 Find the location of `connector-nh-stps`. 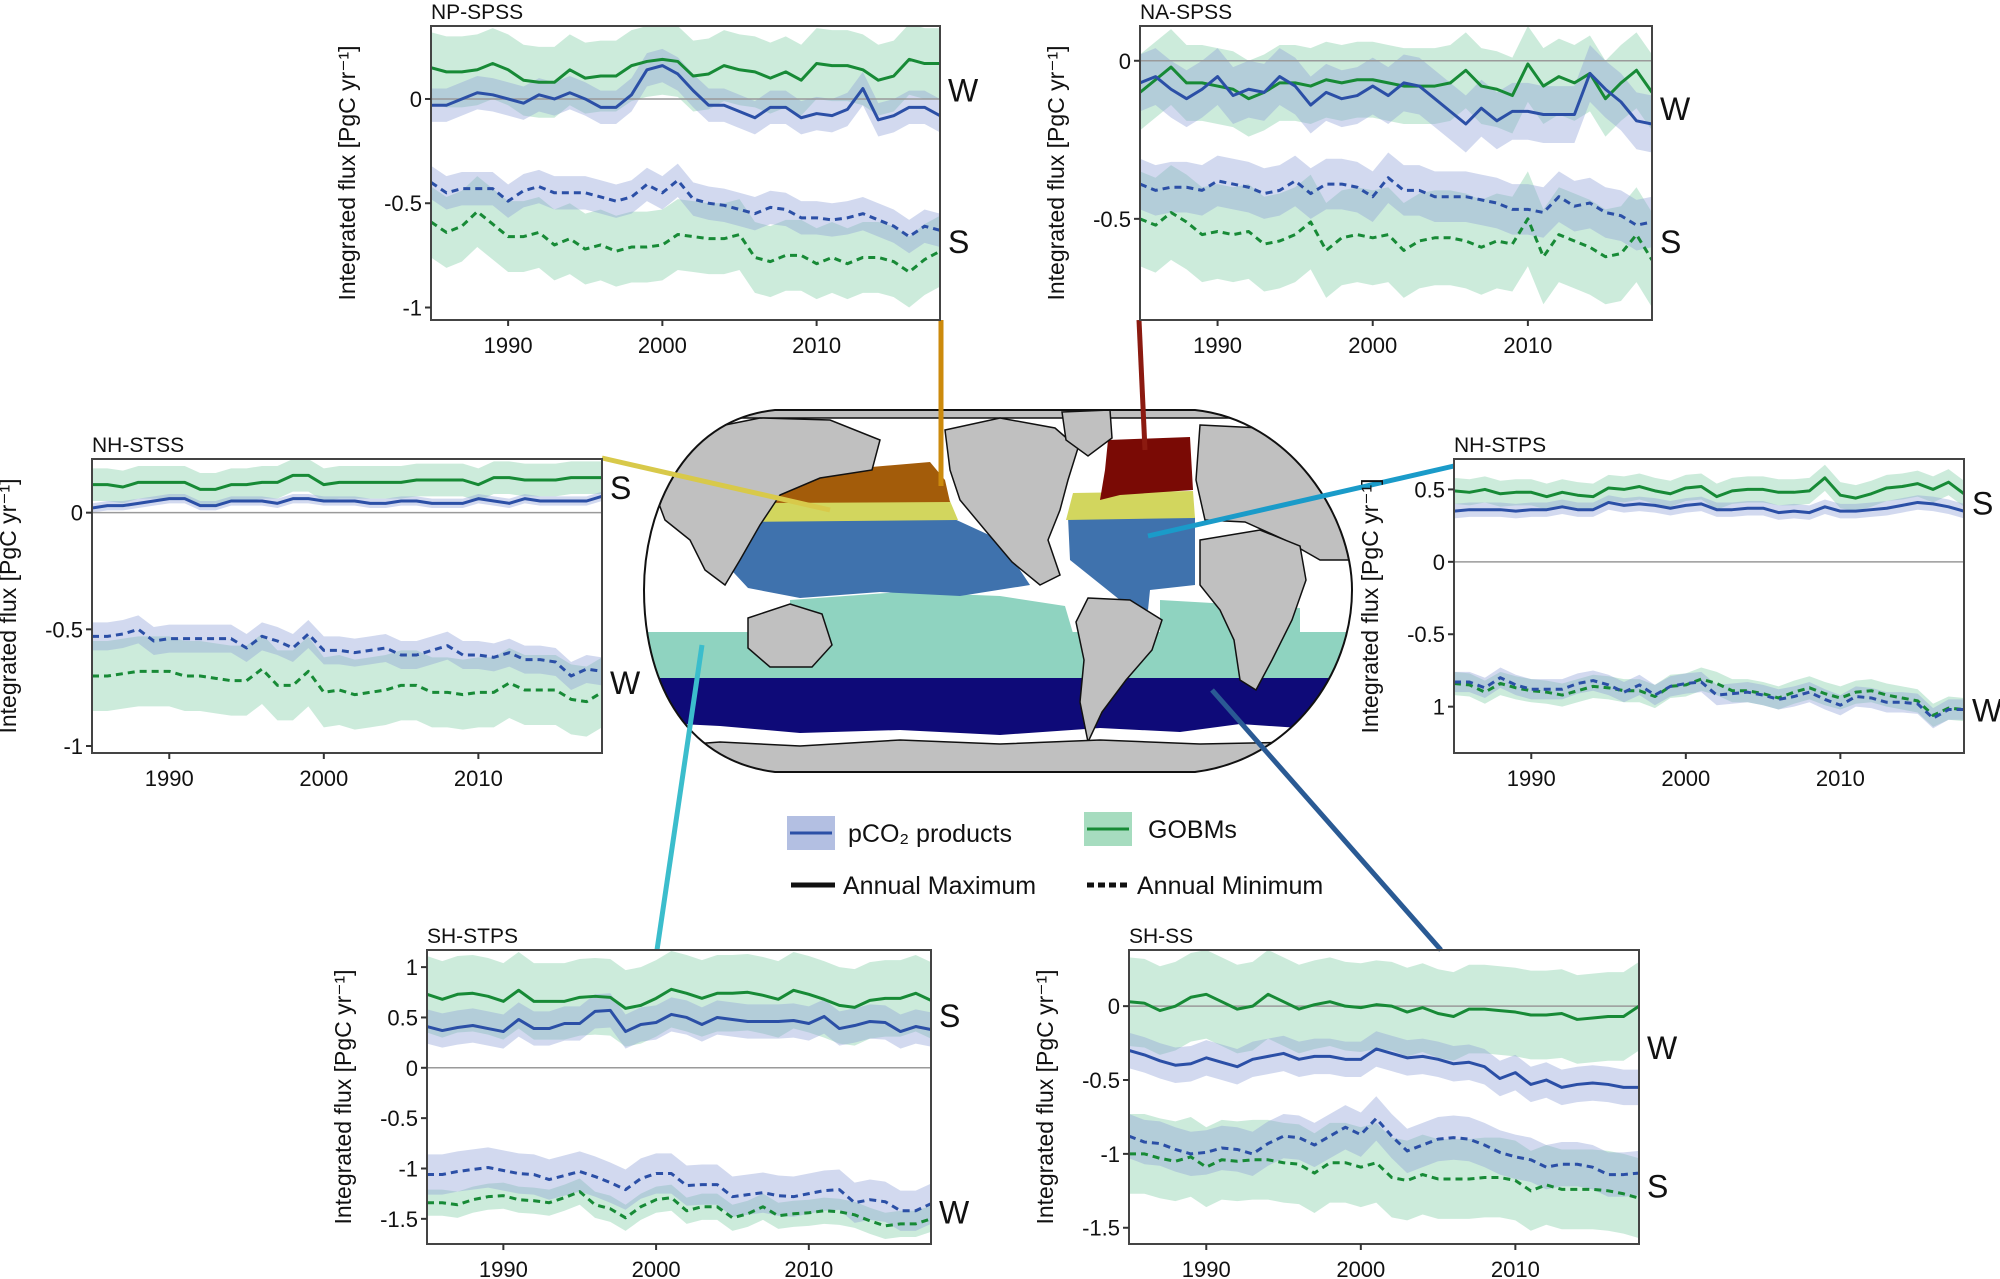

connector-nh-stps is located at coordinates (1301, 501).